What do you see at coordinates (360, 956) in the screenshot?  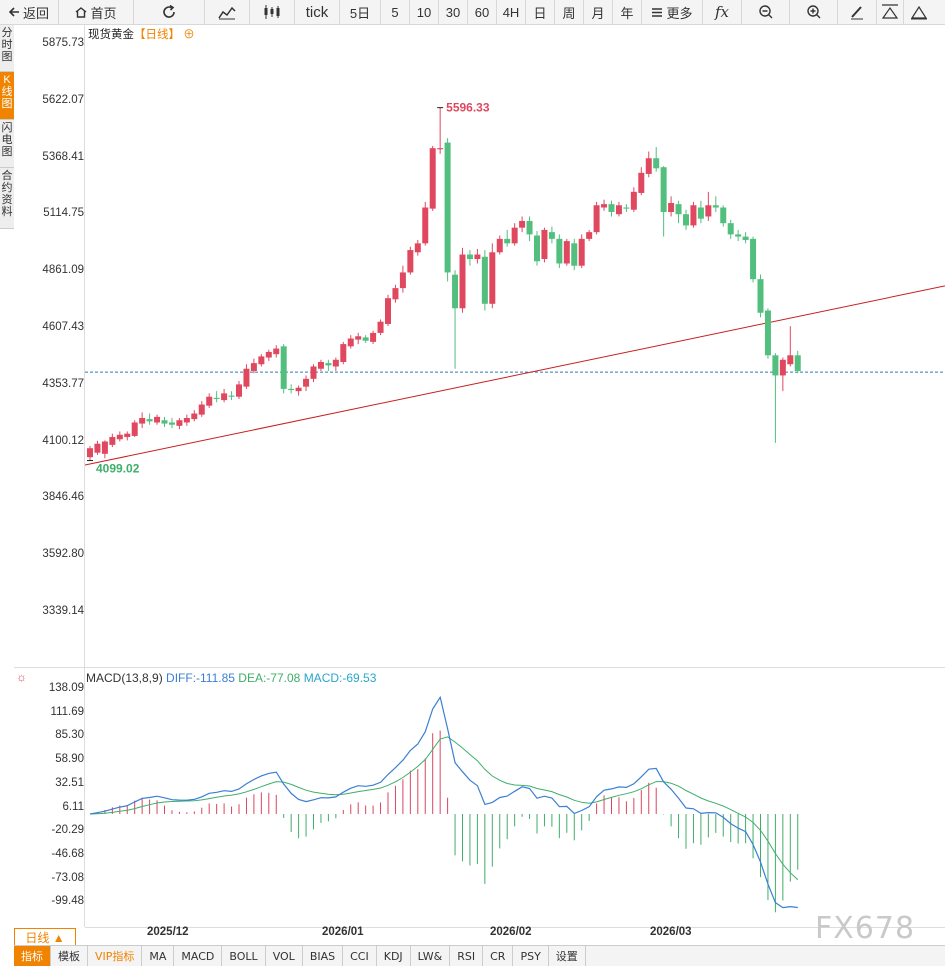 I see `indicator-tab-8: CCI` at bounding box center [360, 956].